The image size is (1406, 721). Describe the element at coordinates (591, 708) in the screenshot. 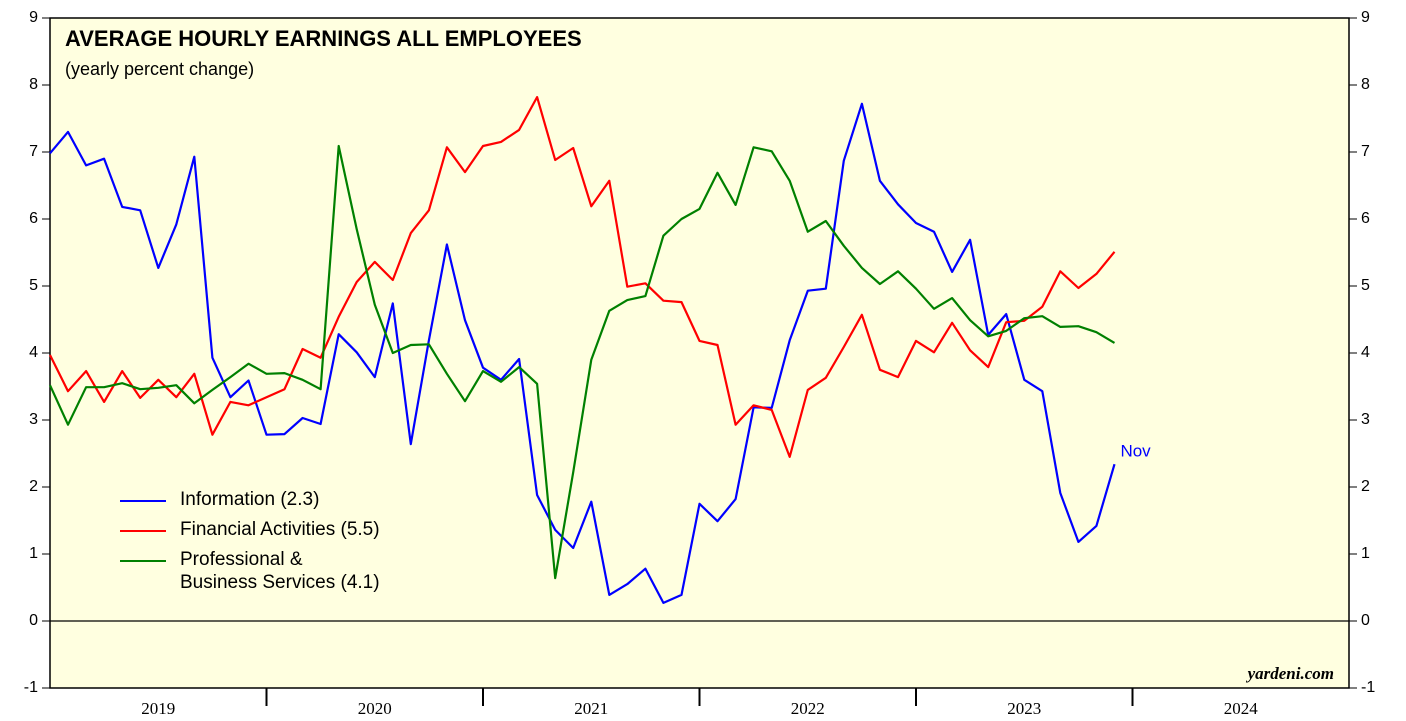

I see `x-tick-label: 2021` at that location.